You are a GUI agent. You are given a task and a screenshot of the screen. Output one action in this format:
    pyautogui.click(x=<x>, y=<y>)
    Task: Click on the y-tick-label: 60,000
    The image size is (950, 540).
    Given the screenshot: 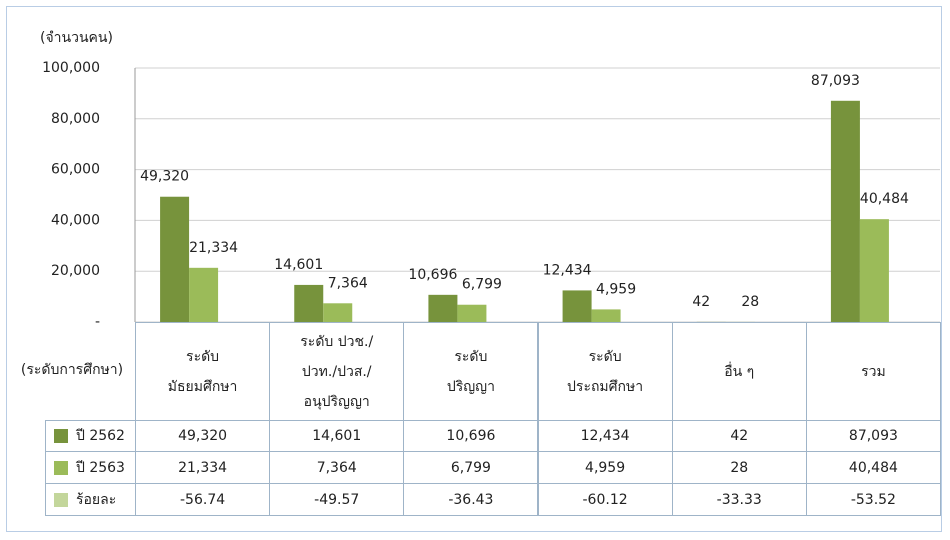 What is the action you would take?
    pyautogui.click(x=75, y=170)
    